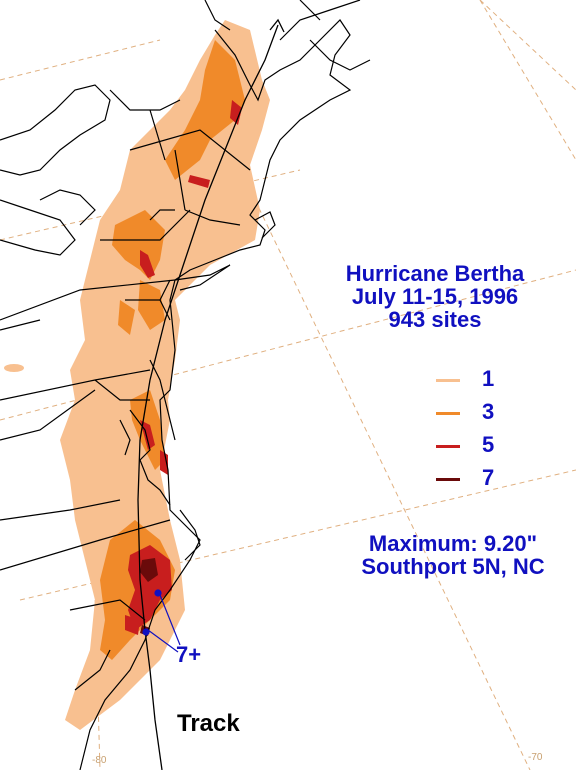 The height and width of the screenshot is (770, 576). What do you see at coordinates (208, 723) in the screenshot?
I see `track-label: Track` at bounding box center [208, 723].